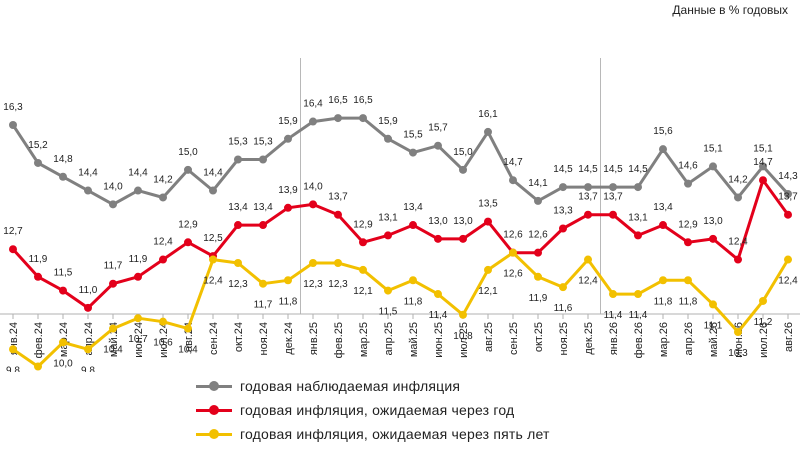 This screenshot has height=450, width=800. What do you see at coordinates (214, 338) in the screenshot?
I see `x-tick-label: сен.24` at bounding box center [214, 338].